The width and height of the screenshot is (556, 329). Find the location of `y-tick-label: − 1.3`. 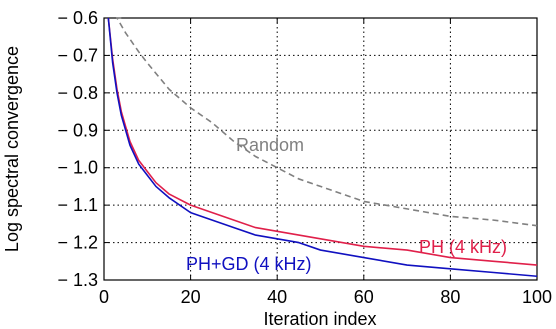

y-tick-label: − 1.3 is located at coordinates (77, 280).